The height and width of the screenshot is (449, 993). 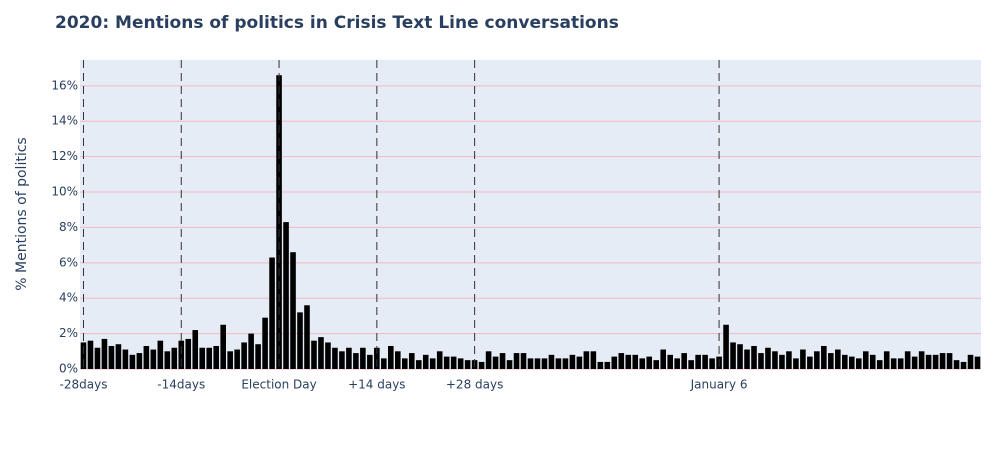 I want to click on y-tick-label: 4%, so click(x=68, y=298).